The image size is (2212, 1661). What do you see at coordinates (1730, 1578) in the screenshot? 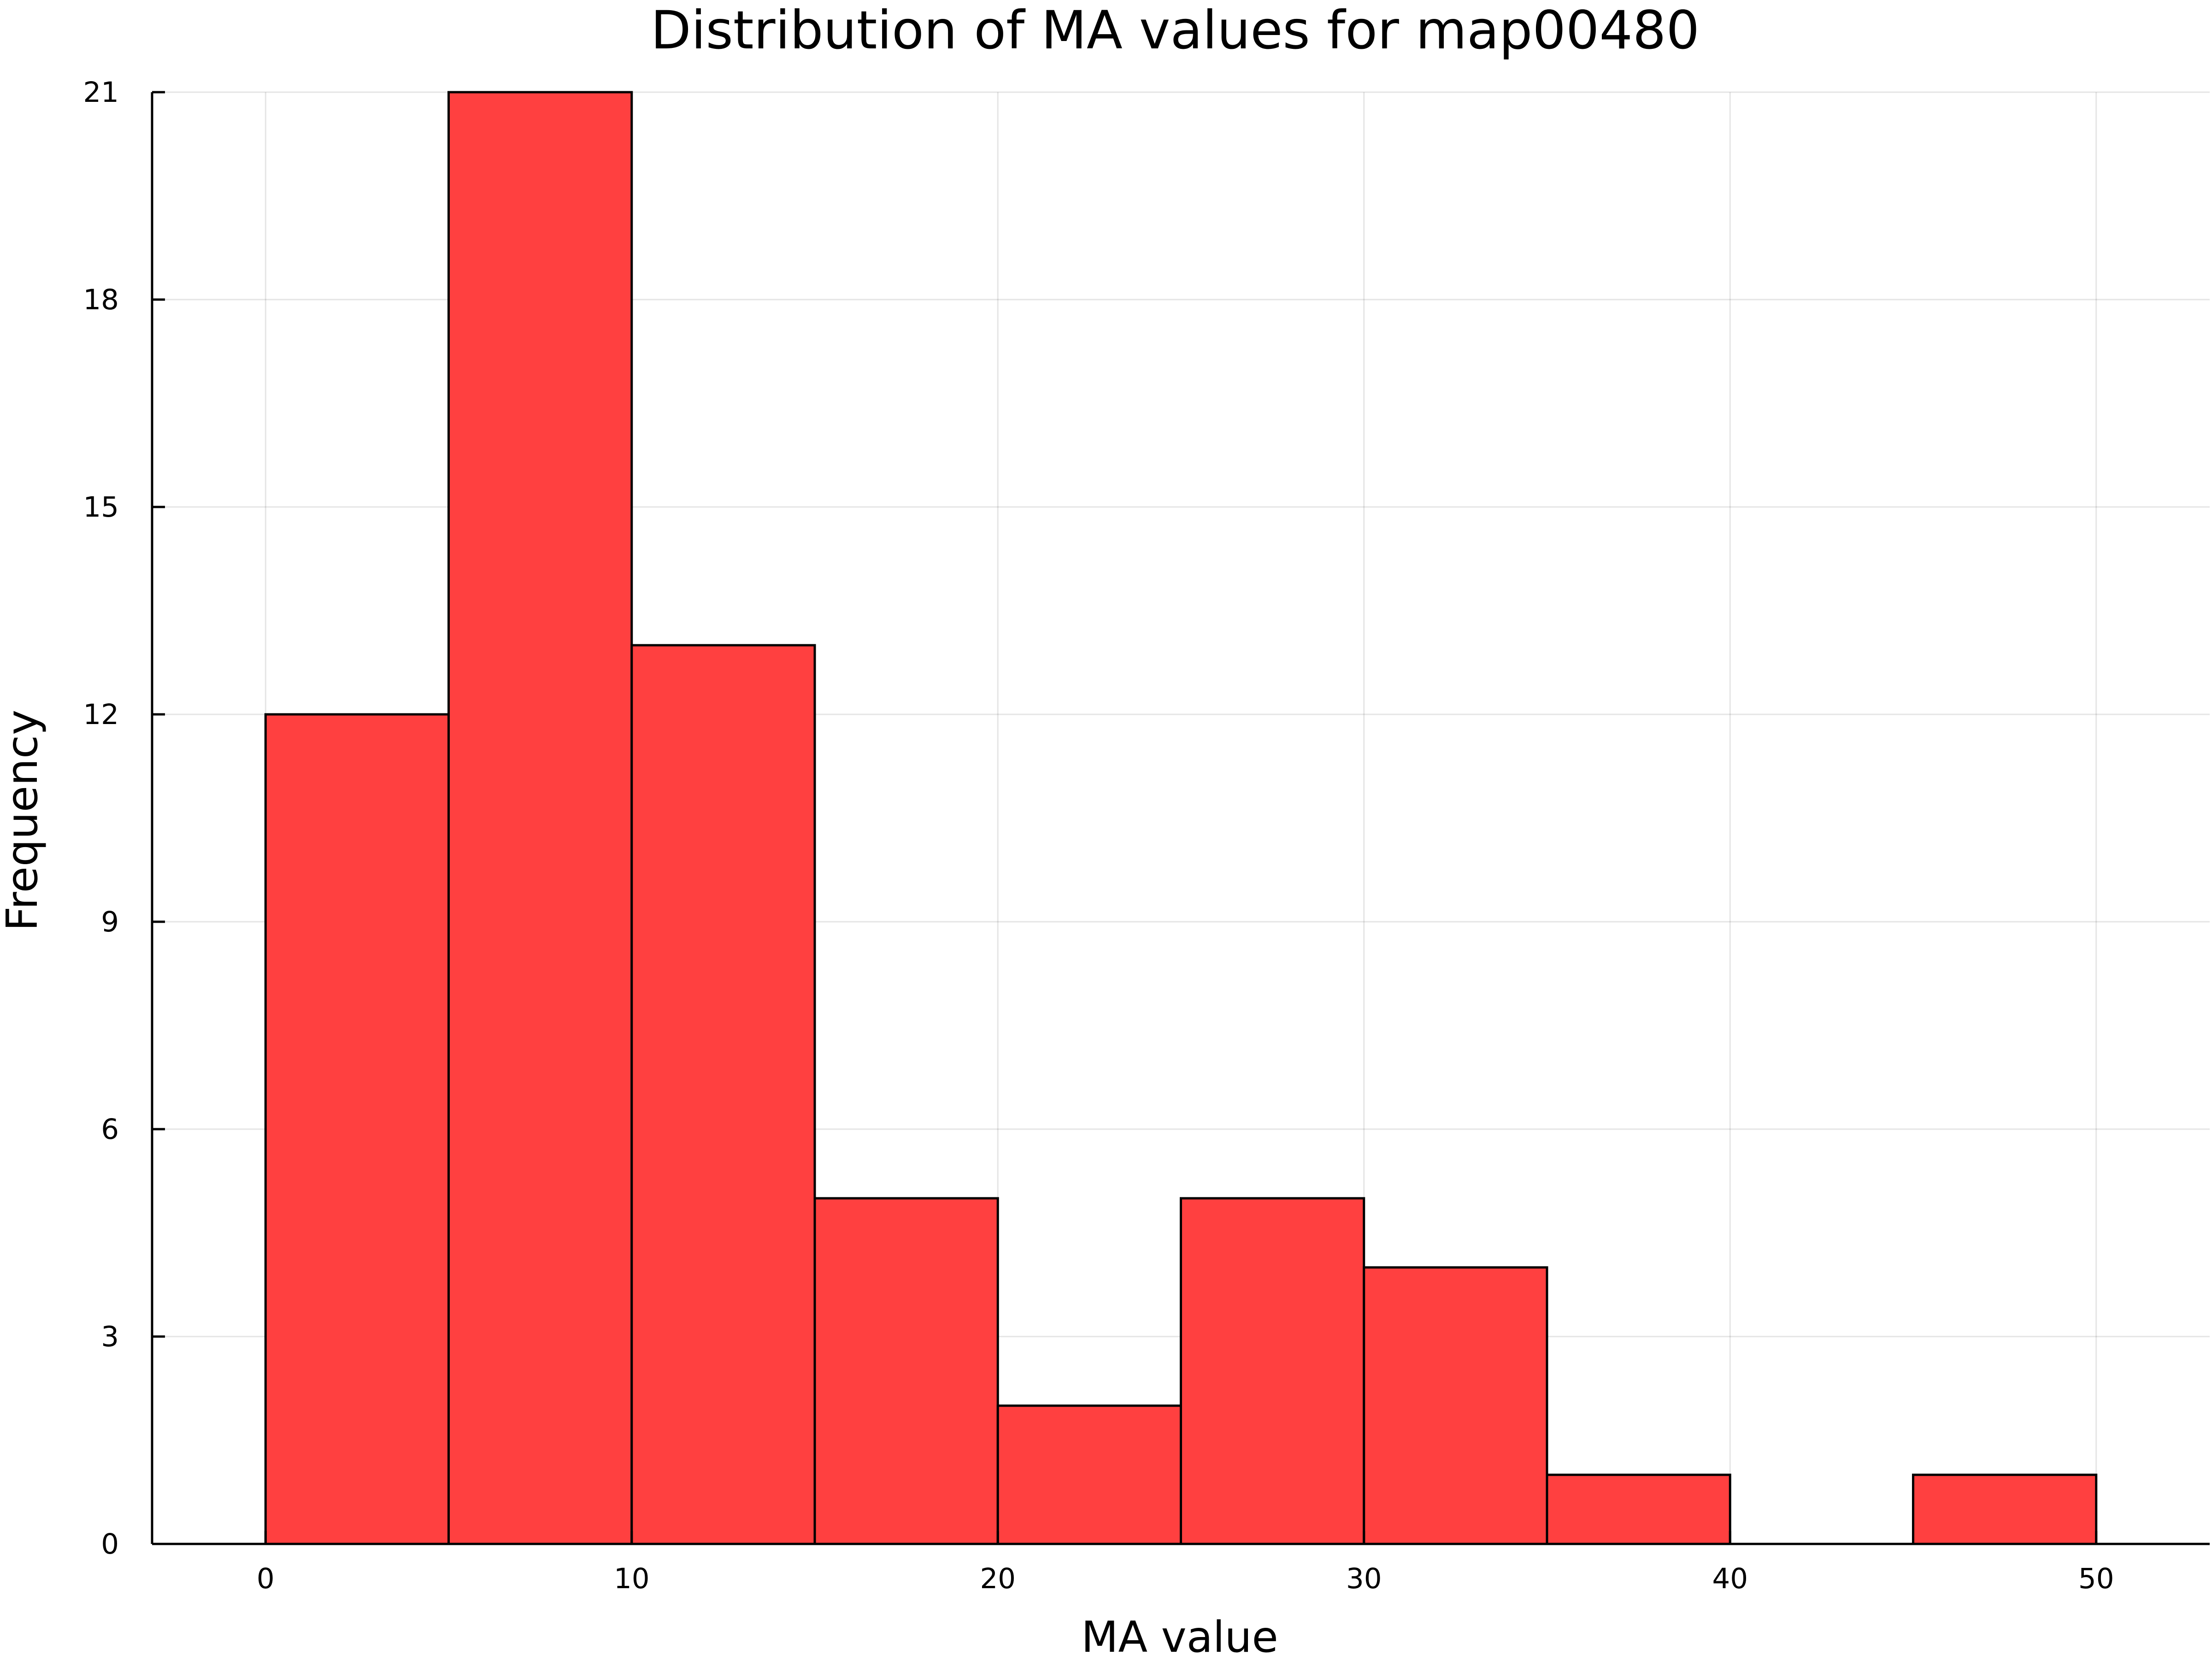
I see `x-tick-label: 40` at bounding box center [1730, 1578].